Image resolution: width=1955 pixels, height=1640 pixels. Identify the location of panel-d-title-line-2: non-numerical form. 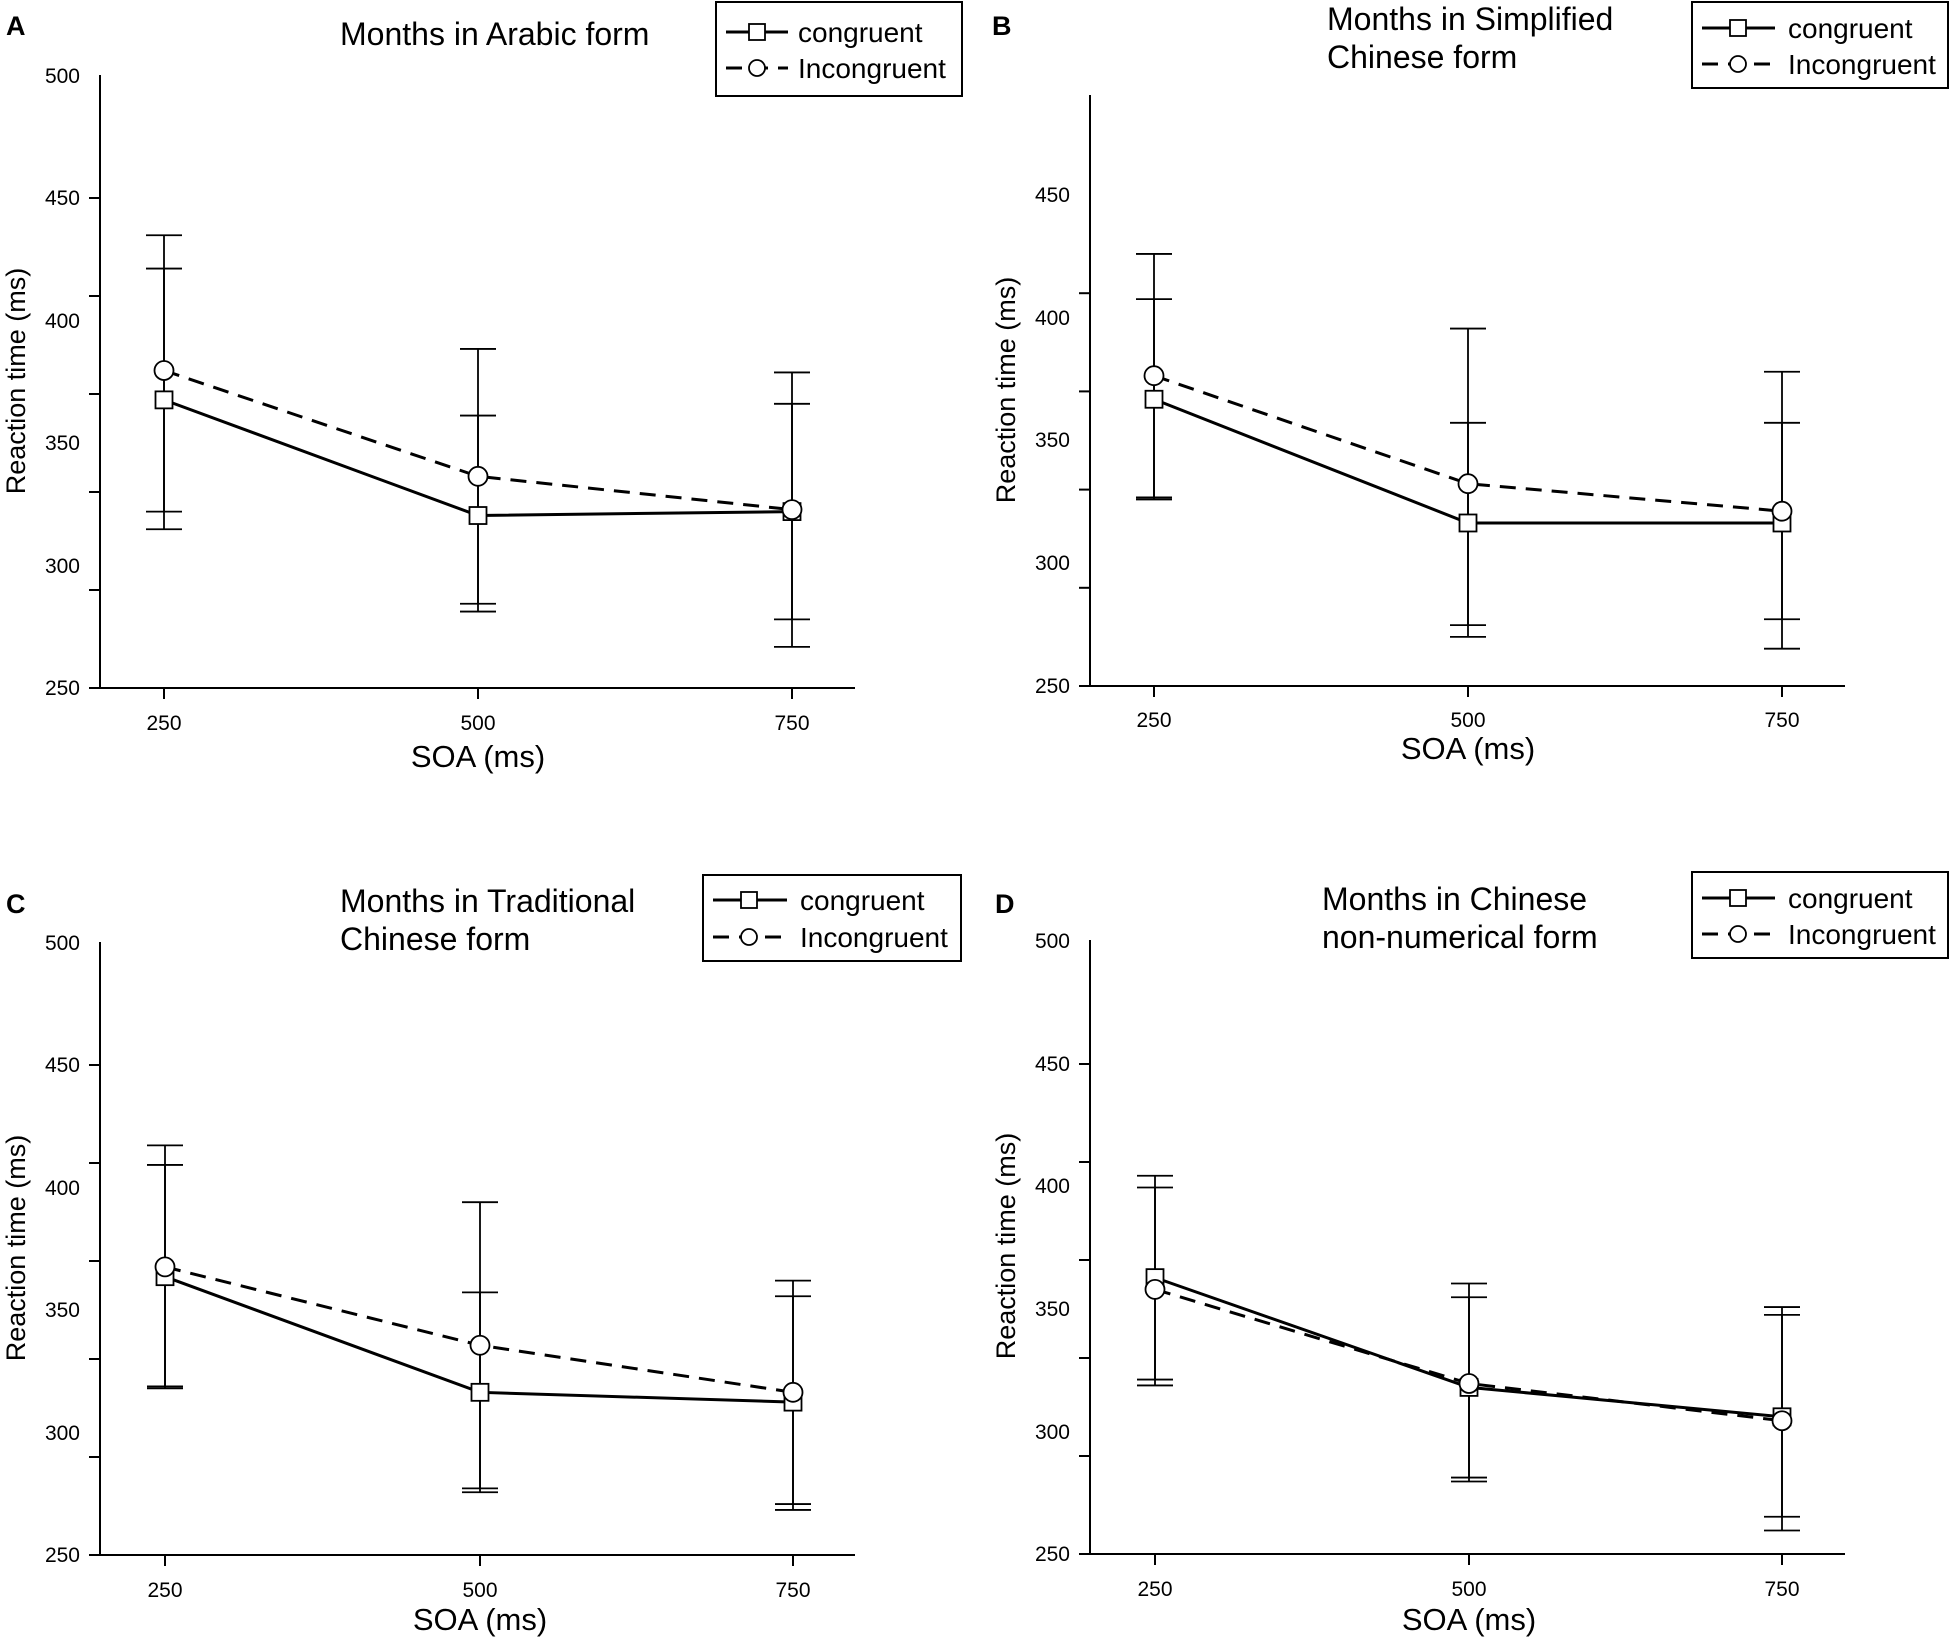
(1460, 937).